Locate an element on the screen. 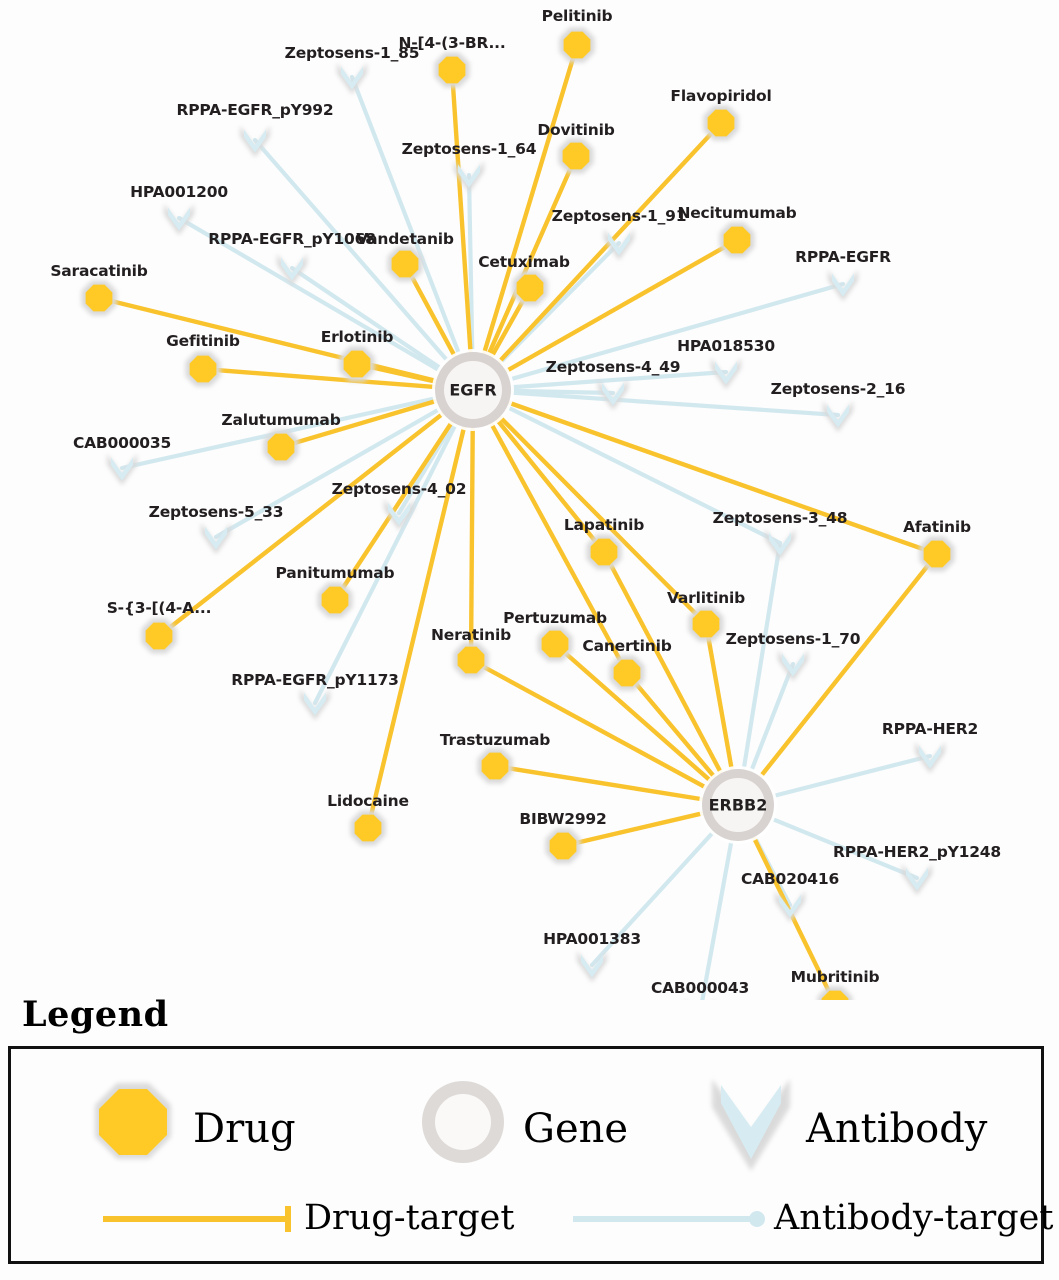  legend-title: Legend is located at coordinates (95, 1014).